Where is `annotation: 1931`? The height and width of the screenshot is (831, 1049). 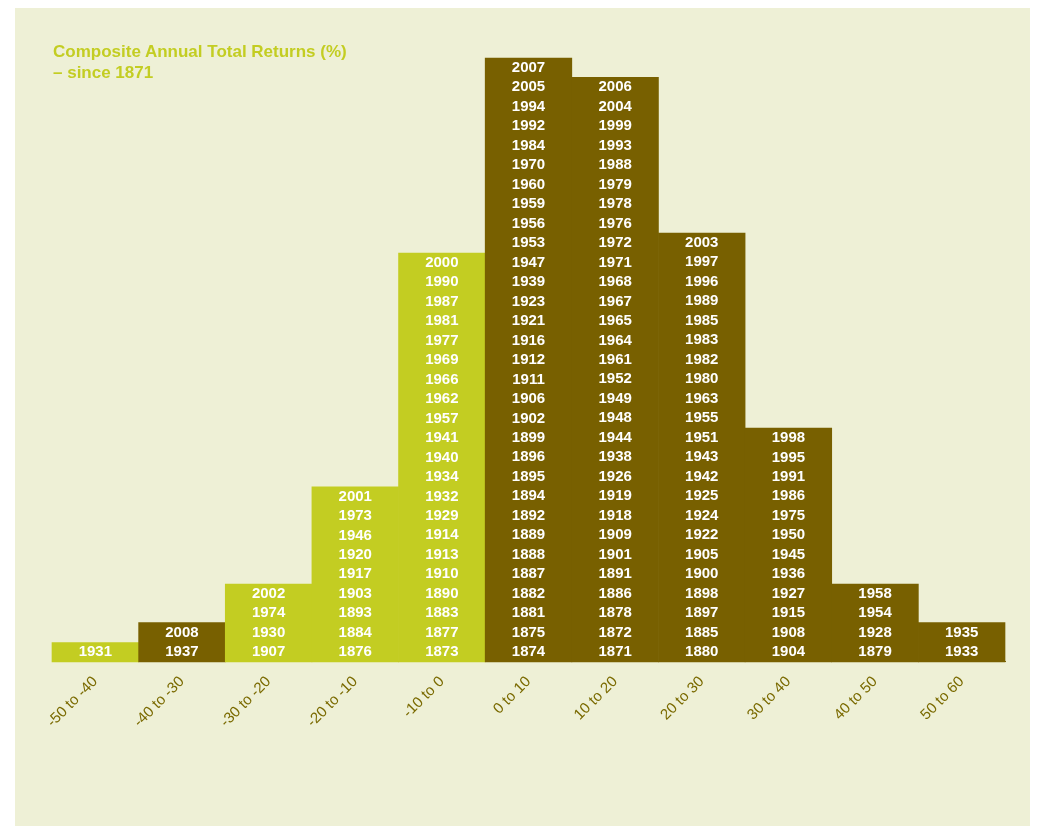 annotation: 1931 is located at coordinates (95, 651).